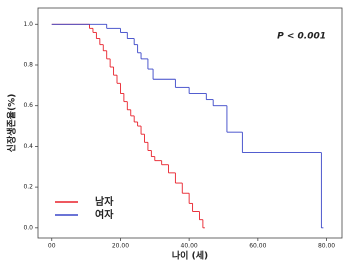  I want to click on p-value-annotation: P < 0.001, so click(301, 37).